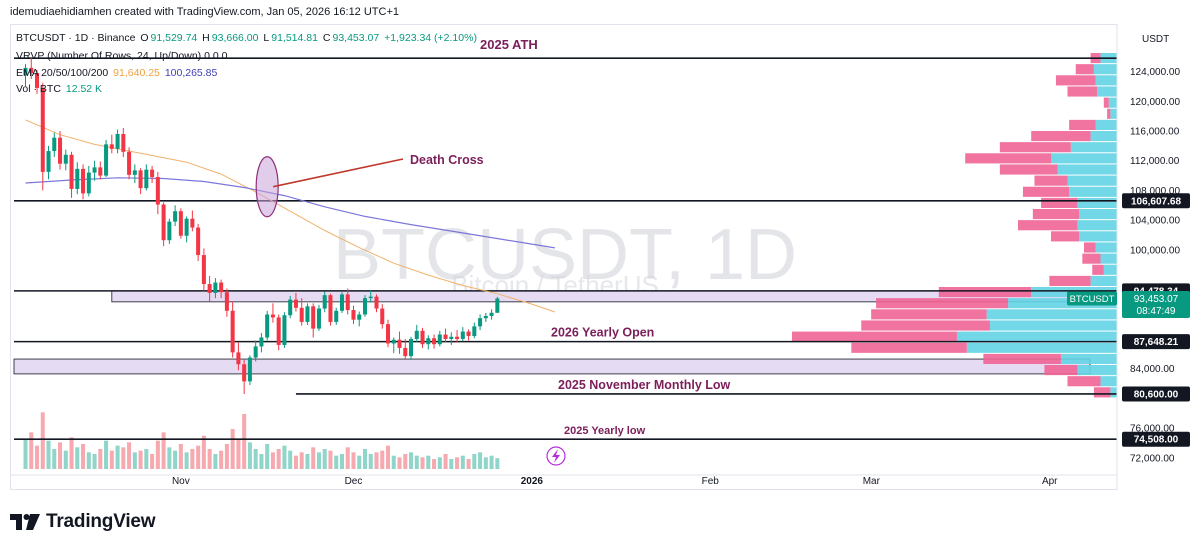 The image size is (1200, 549). I want to click on price-tick-label: 108,000.00, so click(1155, 191).